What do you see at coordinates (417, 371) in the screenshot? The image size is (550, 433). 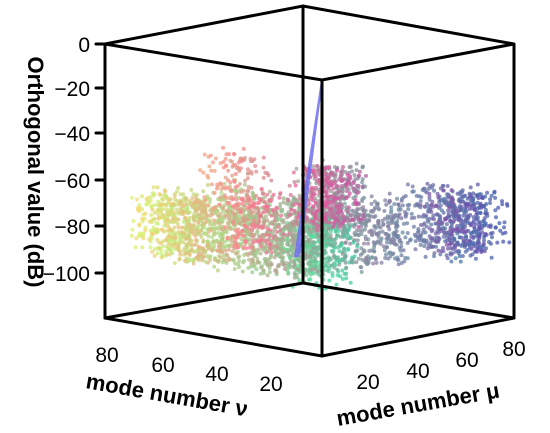 I see `y-tick-label: 40` at bounding box center [417, 371].